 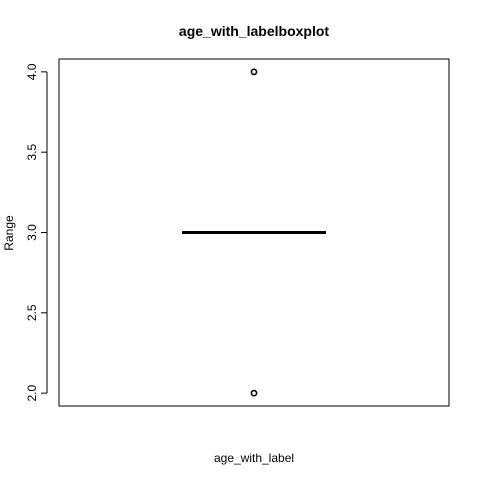 I want to click on y-tick-label: 2.0, so click(x=32, y=392).